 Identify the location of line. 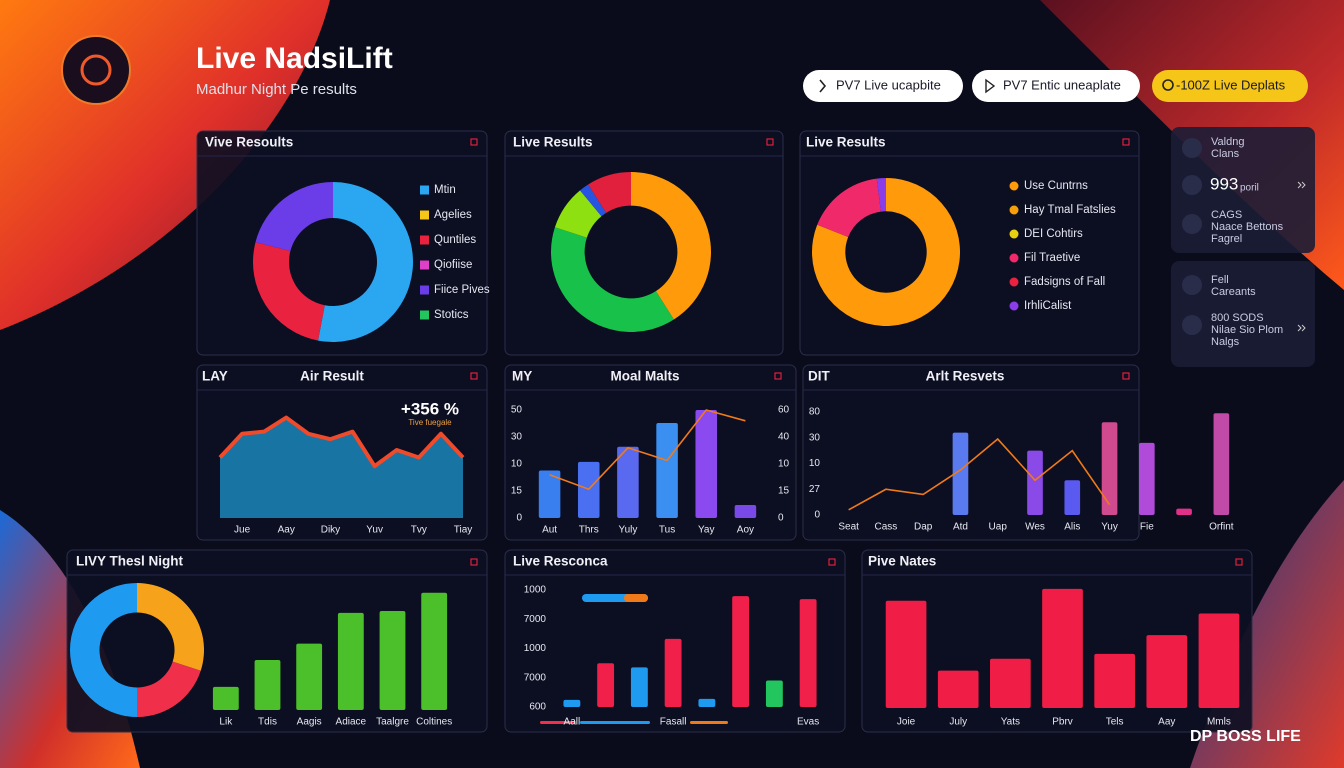
(979, 474).